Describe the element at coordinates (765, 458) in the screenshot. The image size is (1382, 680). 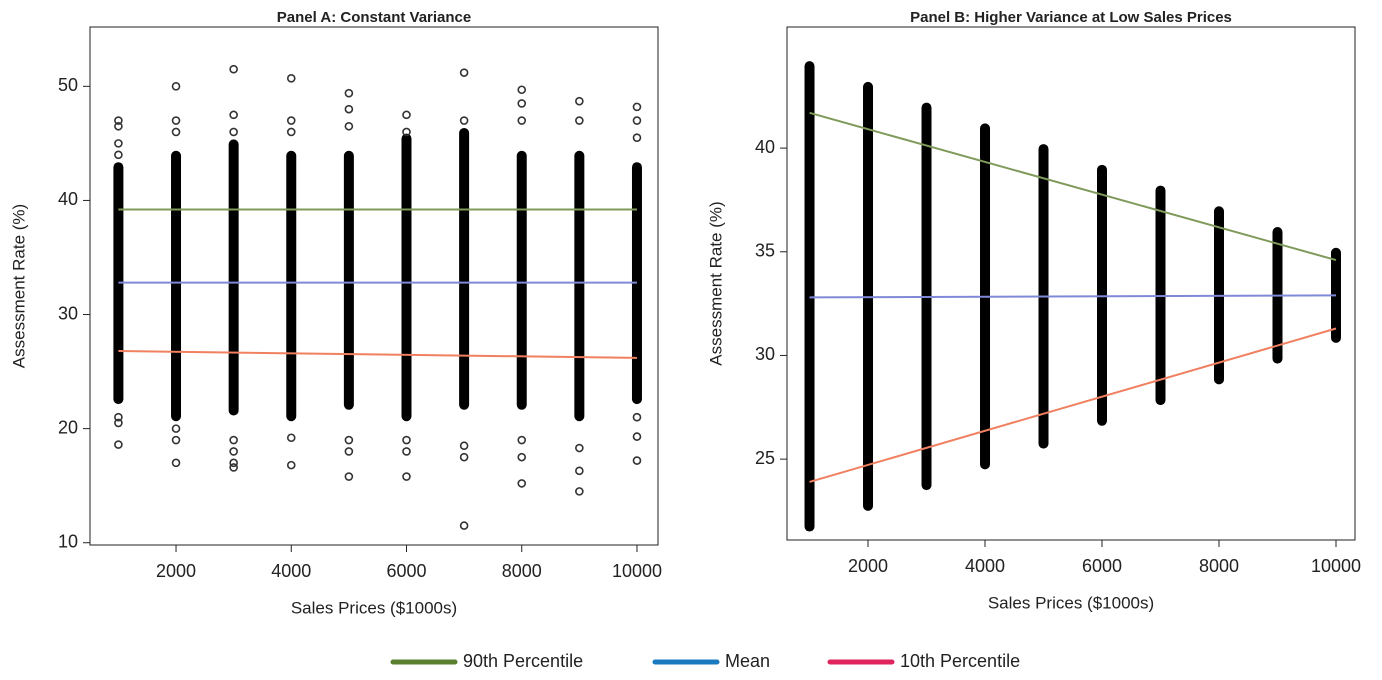
I see `y-tick-label: 25` at that location.